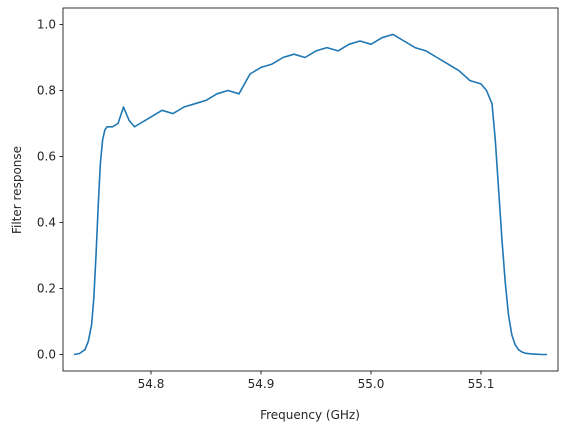 The image size is (567, 432). I want to click on x-axis-label: Frequency (GHz), so click(310, 415).